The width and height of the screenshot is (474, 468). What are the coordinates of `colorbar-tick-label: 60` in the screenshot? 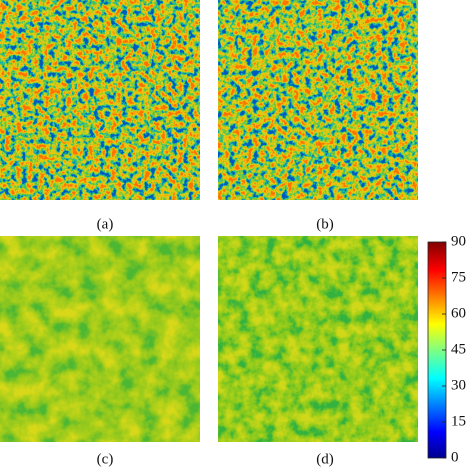 It's located at (458, 313).